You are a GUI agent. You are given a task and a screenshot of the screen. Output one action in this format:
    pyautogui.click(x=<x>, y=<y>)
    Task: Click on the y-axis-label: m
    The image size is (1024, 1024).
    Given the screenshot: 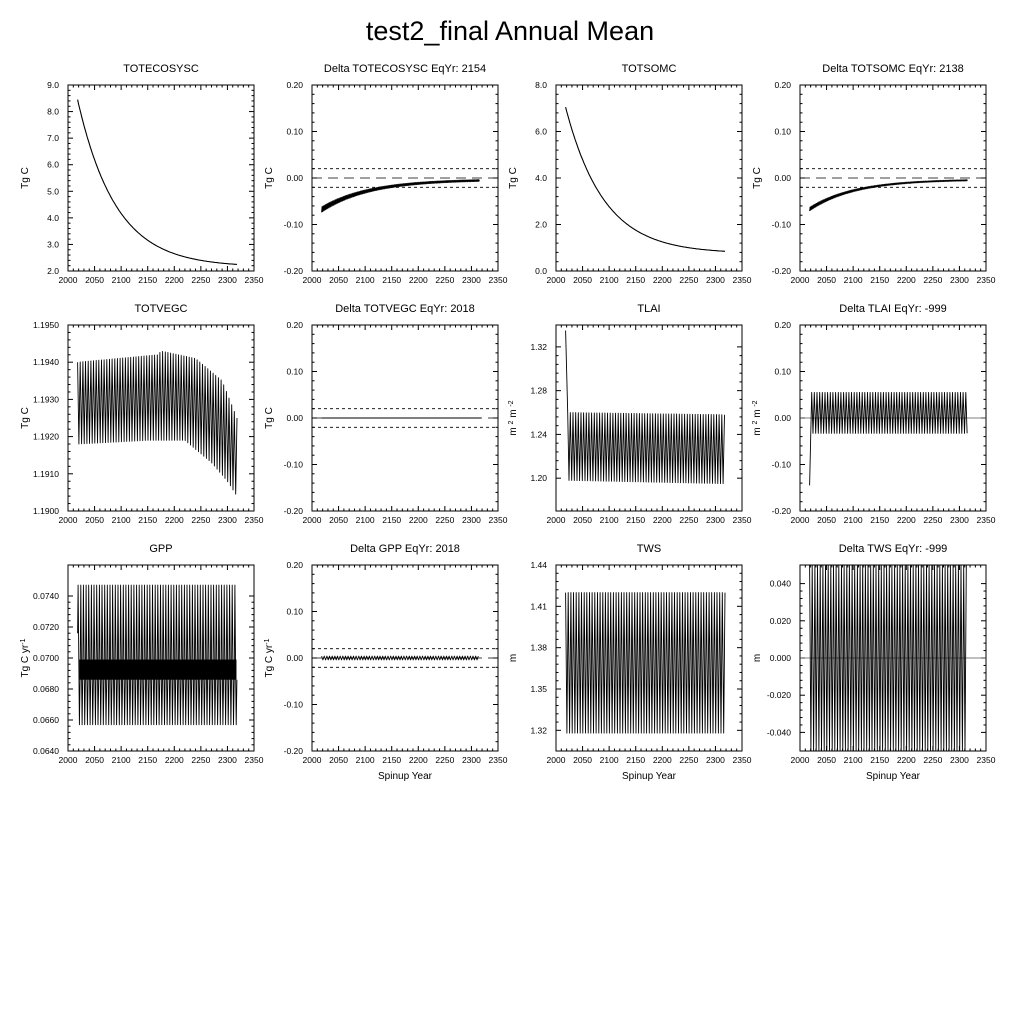 What is the action you would take?
    pyautogui.click(x=757, y=658)
    